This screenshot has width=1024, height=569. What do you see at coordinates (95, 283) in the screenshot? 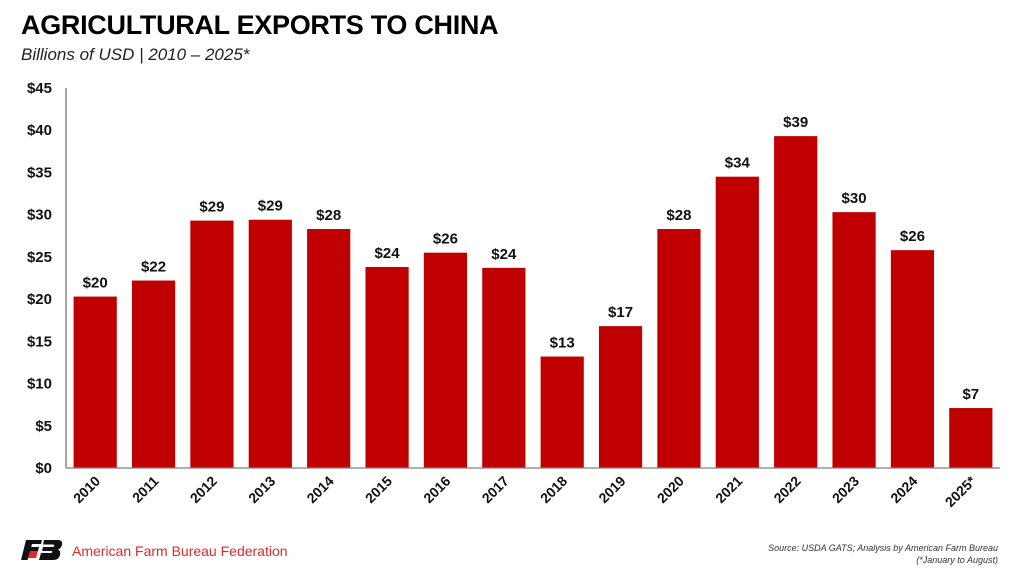
I see `data-label: $20` at bounding box center [95, 283].